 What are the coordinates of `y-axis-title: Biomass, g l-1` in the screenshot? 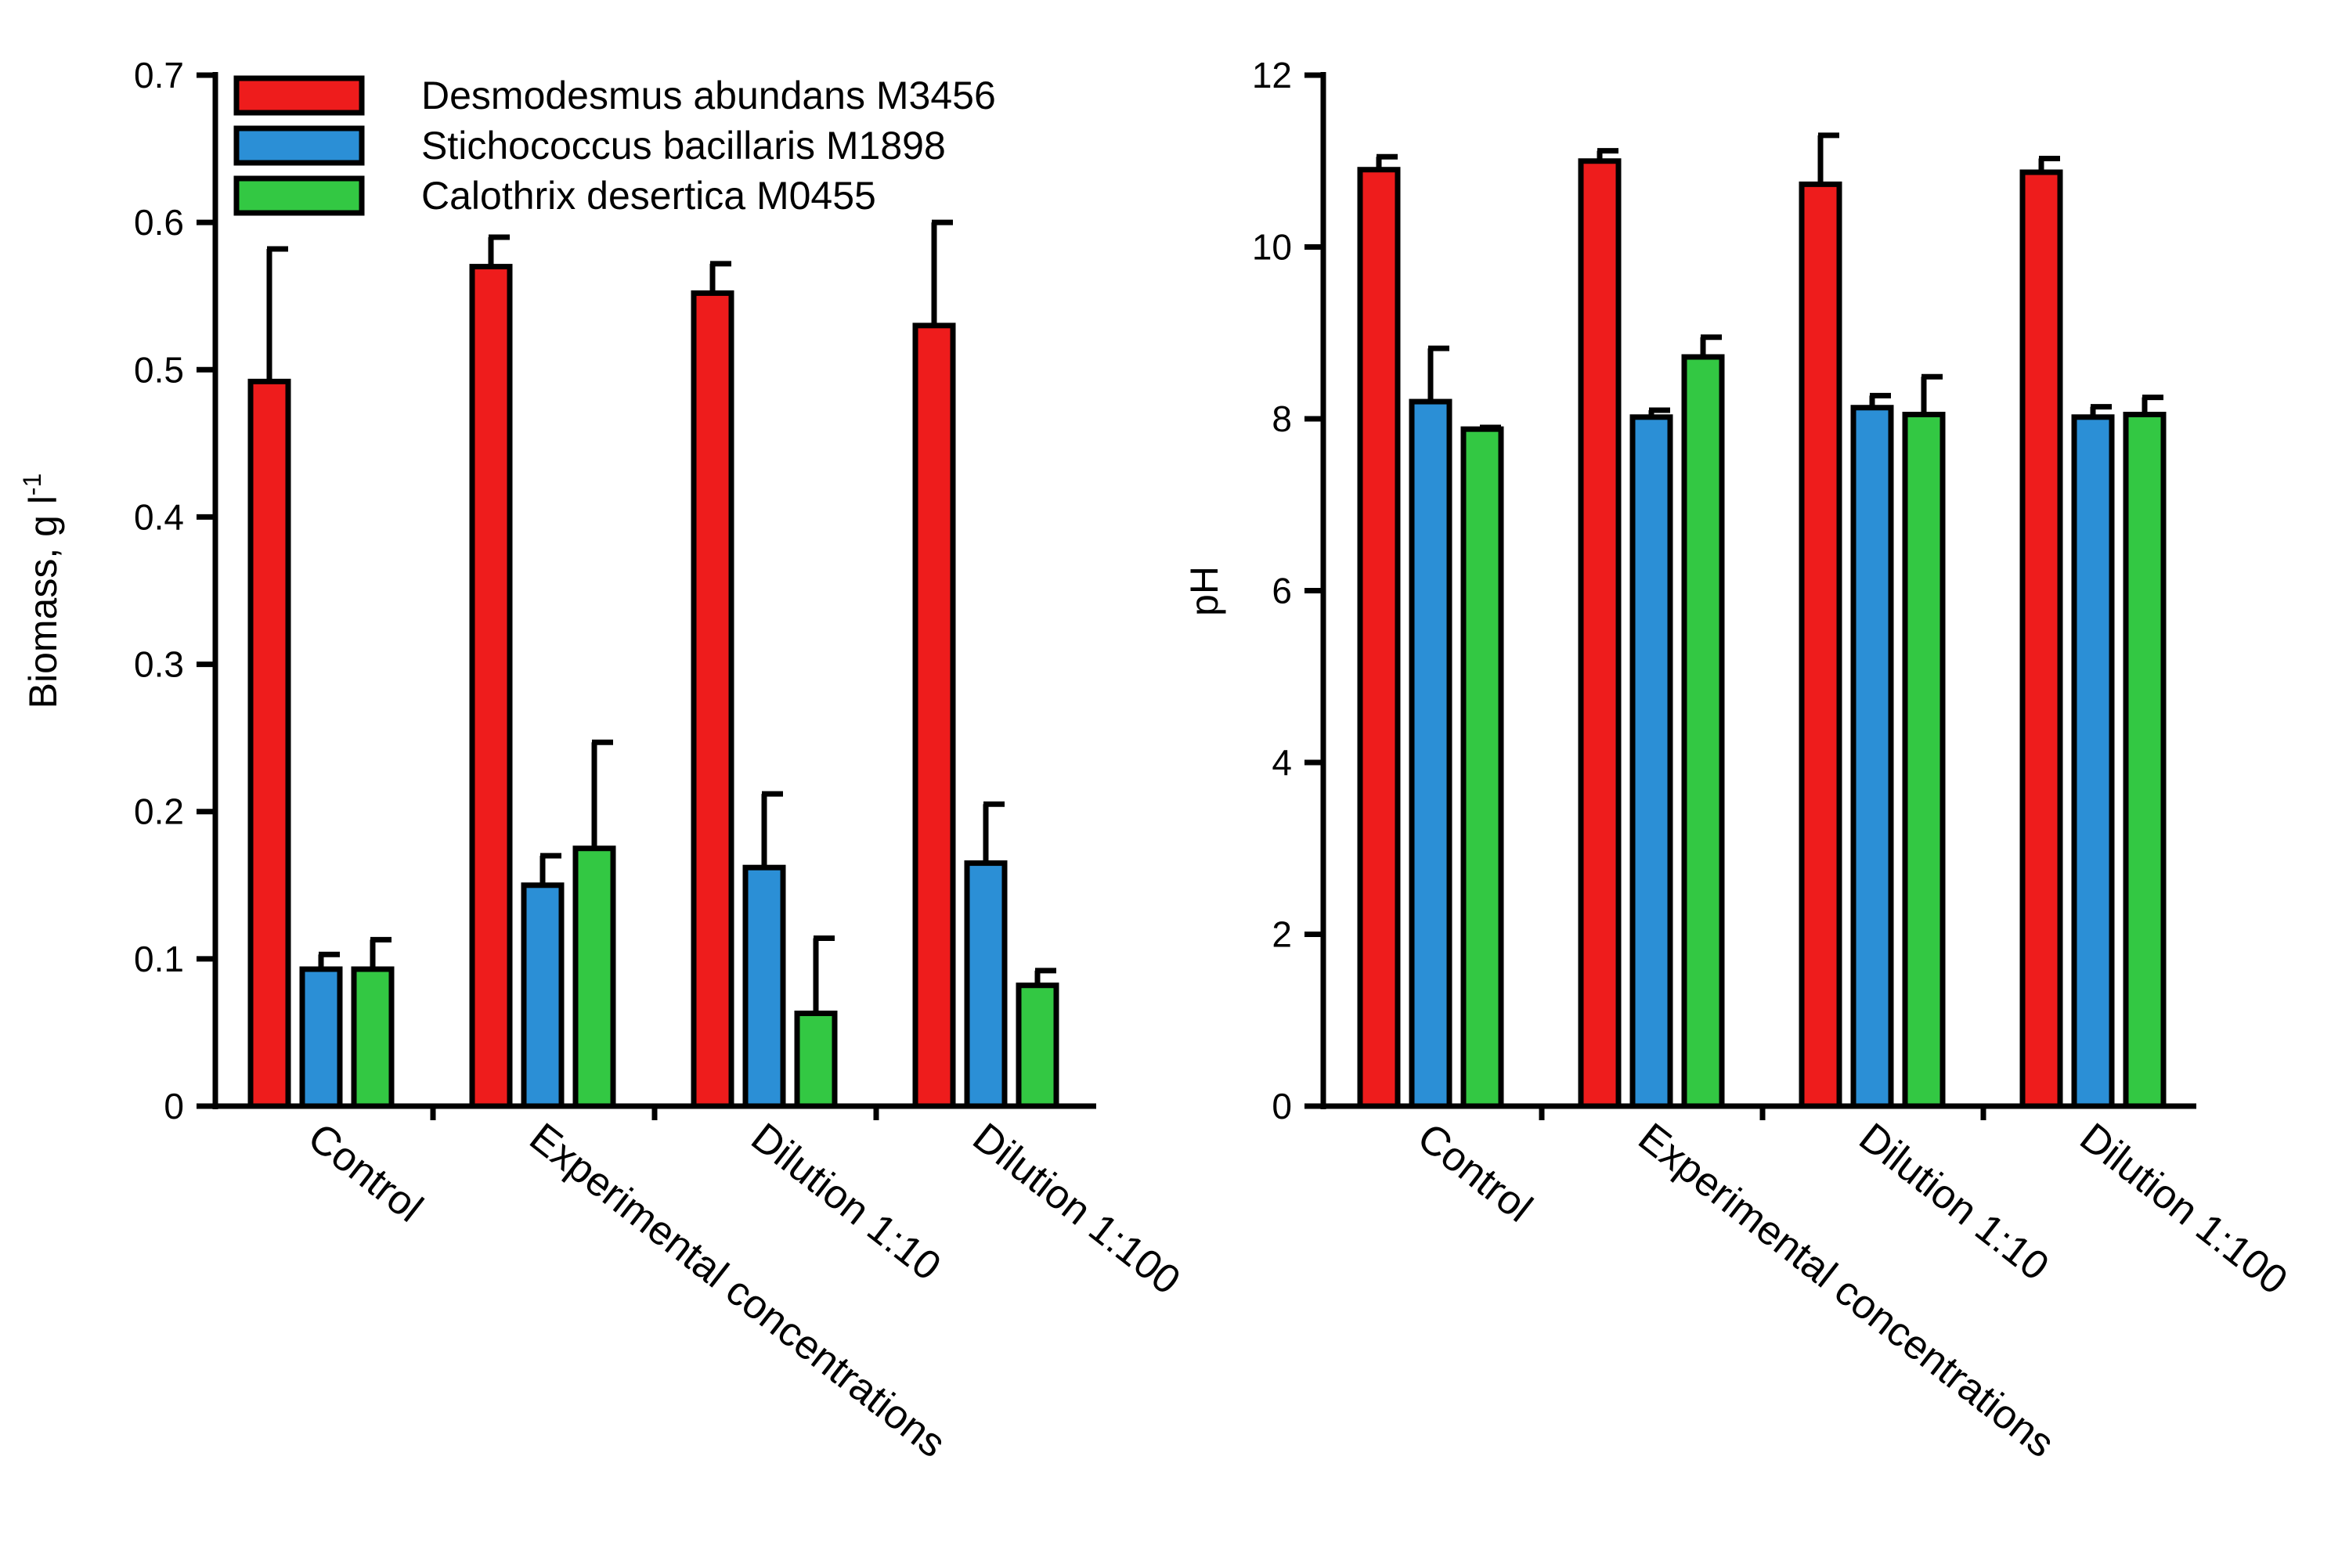 It's located at (41, 591).